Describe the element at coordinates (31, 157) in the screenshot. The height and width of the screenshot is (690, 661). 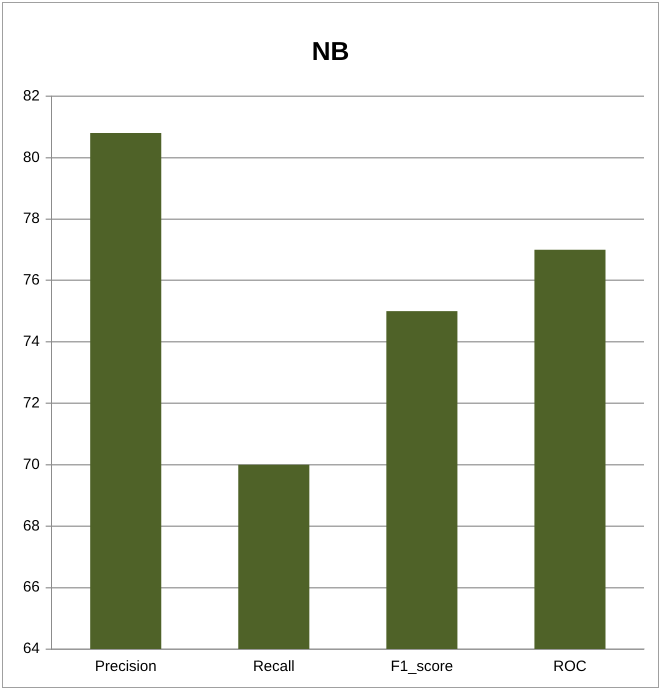
I see `y-tick-label: 80` at that location.